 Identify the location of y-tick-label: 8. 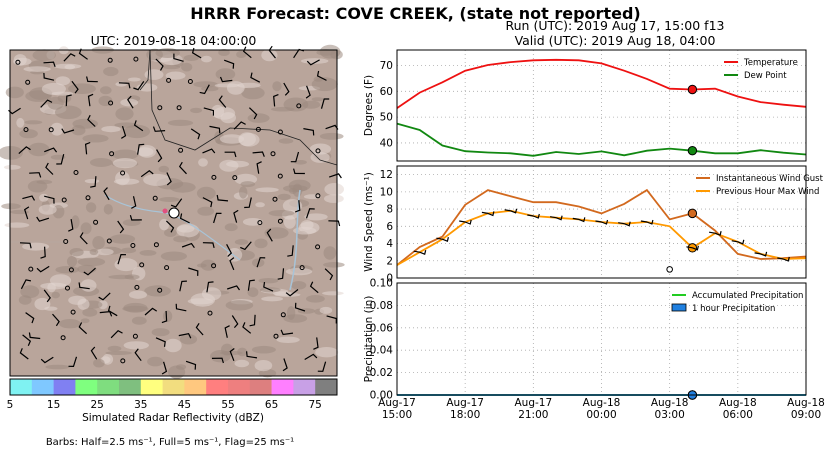
(389, 210).